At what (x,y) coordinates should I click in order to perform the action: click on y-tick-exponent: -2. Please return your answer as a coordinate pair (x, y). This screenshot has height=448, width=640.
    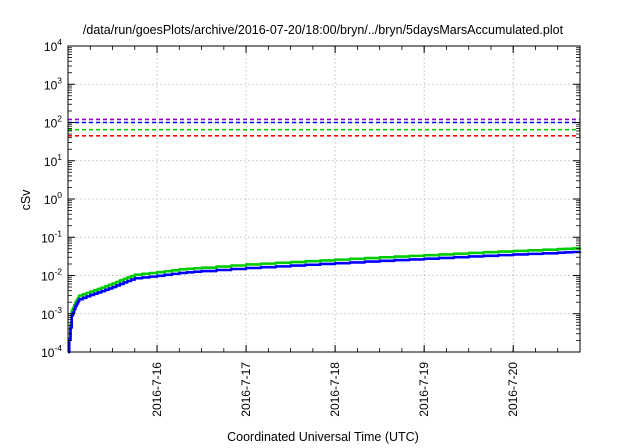
    Looking at the image, I should click on (58, 272).